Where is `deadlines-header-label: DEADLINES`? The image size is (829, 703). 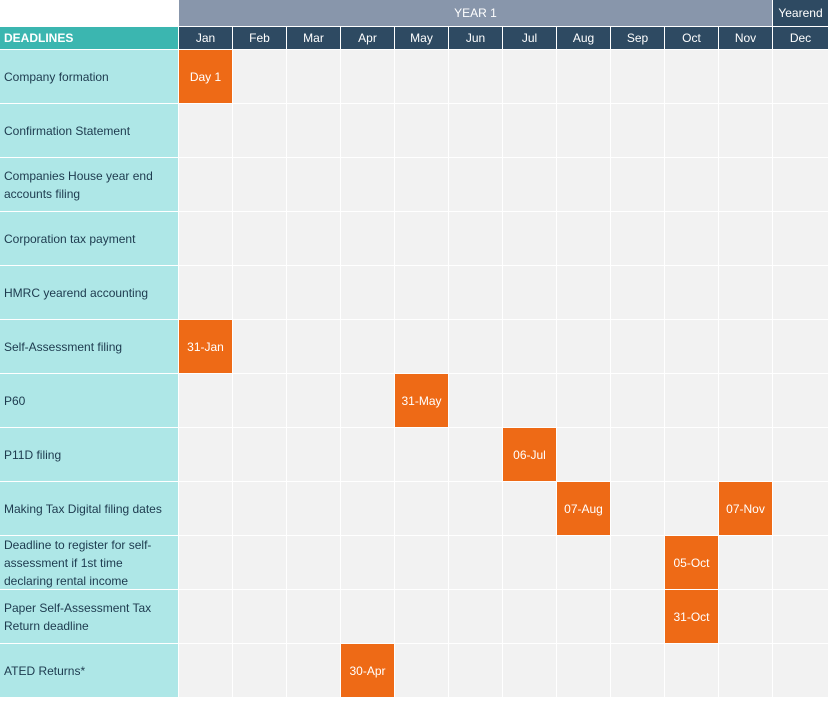 deadlines-header-label: DEADLINES is located at coordinates (39, 38).